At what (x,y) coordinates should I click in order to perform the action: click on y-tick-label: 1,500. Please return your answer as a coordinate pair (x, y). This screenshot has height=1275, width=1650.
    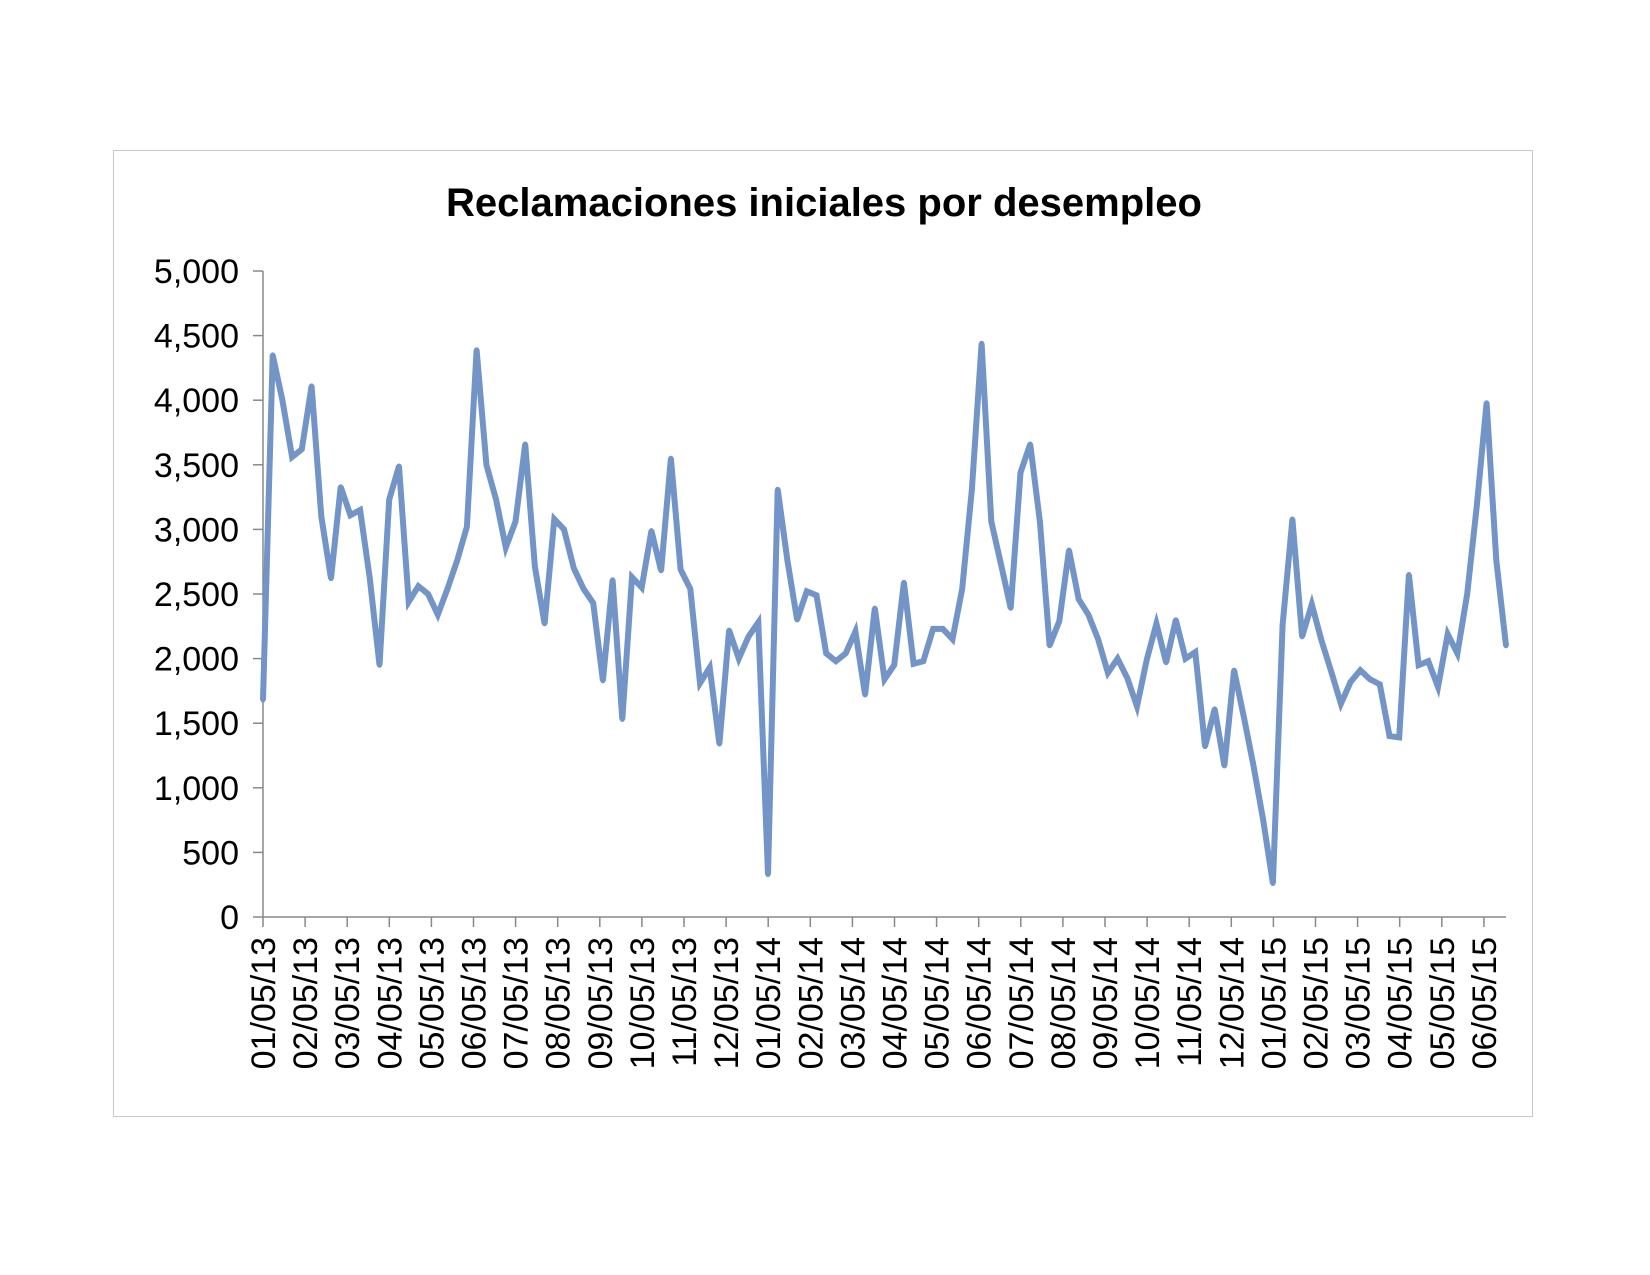
    Looking at the image, I should click on (196, 724).